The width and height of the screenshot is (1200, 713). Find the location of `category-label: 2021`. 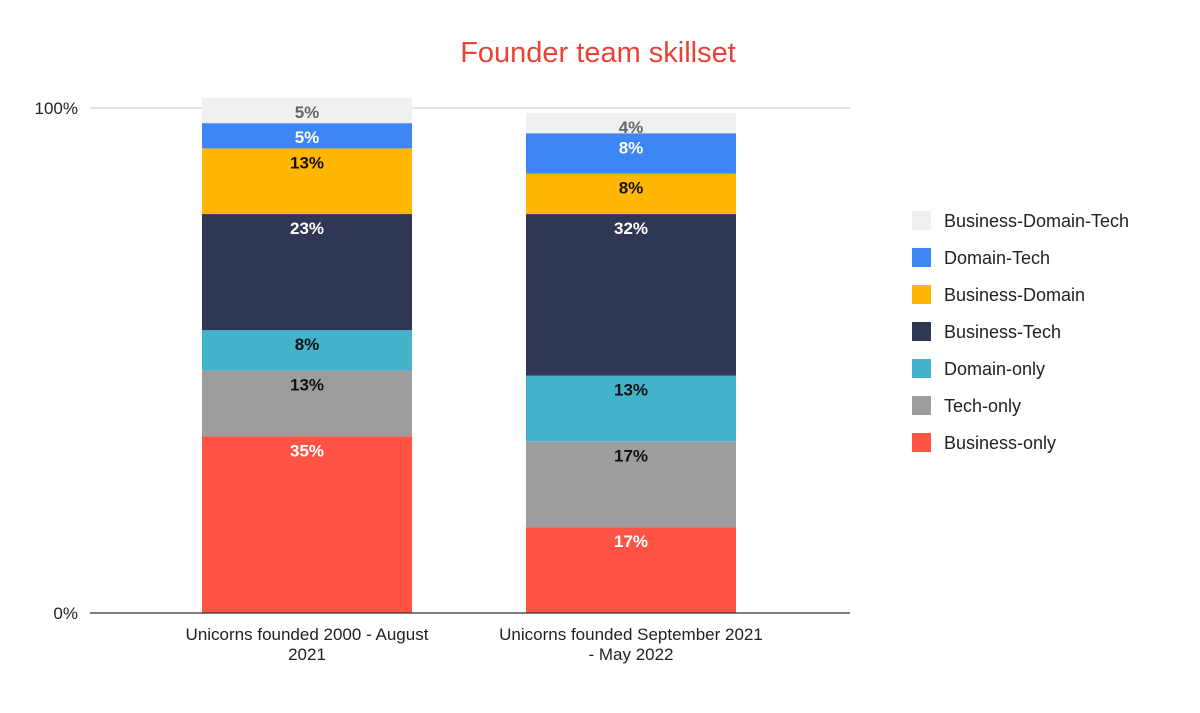

category-label: 2021 is located at coordinates (307, 654).